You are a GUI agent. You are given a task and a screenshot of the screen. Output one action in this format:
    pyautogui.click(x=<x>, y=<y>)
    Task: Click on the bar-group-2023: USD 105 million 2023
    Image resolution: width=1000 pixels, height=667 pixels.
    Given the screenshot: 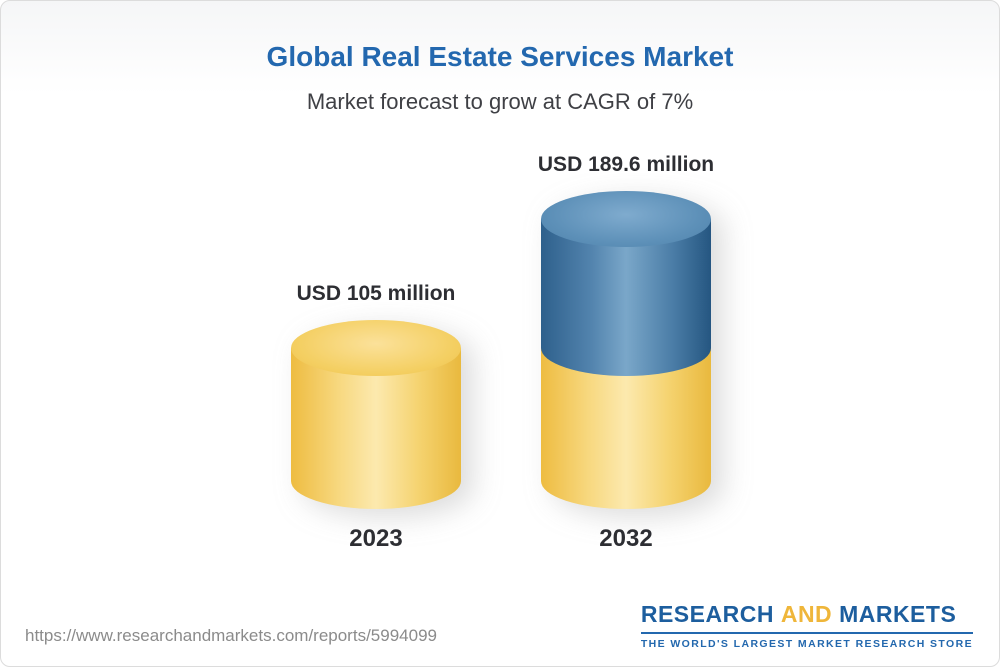 What is the action you would take?
    pyautogui.click(x=376, y=417)
    